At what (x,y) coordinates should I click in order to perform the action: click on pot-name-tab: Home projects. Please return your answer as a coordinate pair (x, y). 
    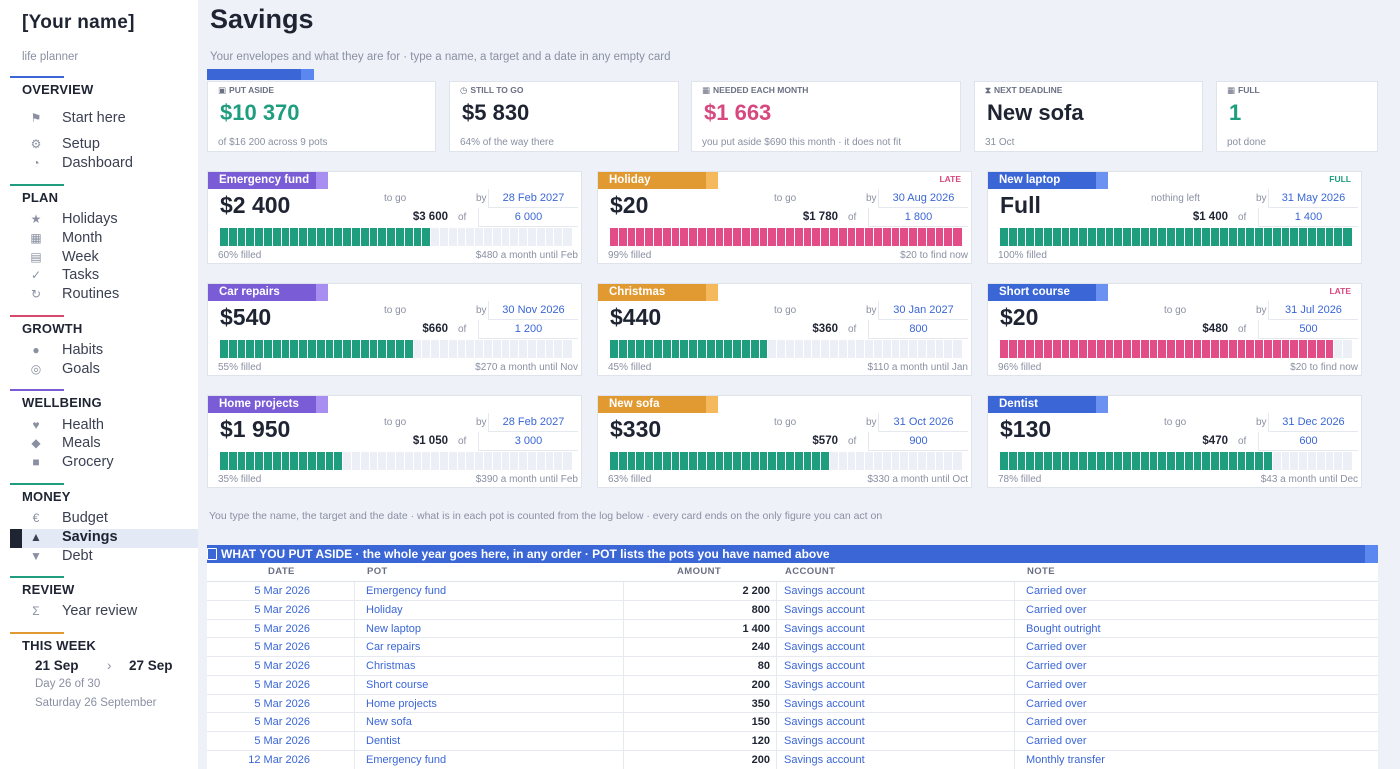
    Looking at the image, I should click on (268, 404).